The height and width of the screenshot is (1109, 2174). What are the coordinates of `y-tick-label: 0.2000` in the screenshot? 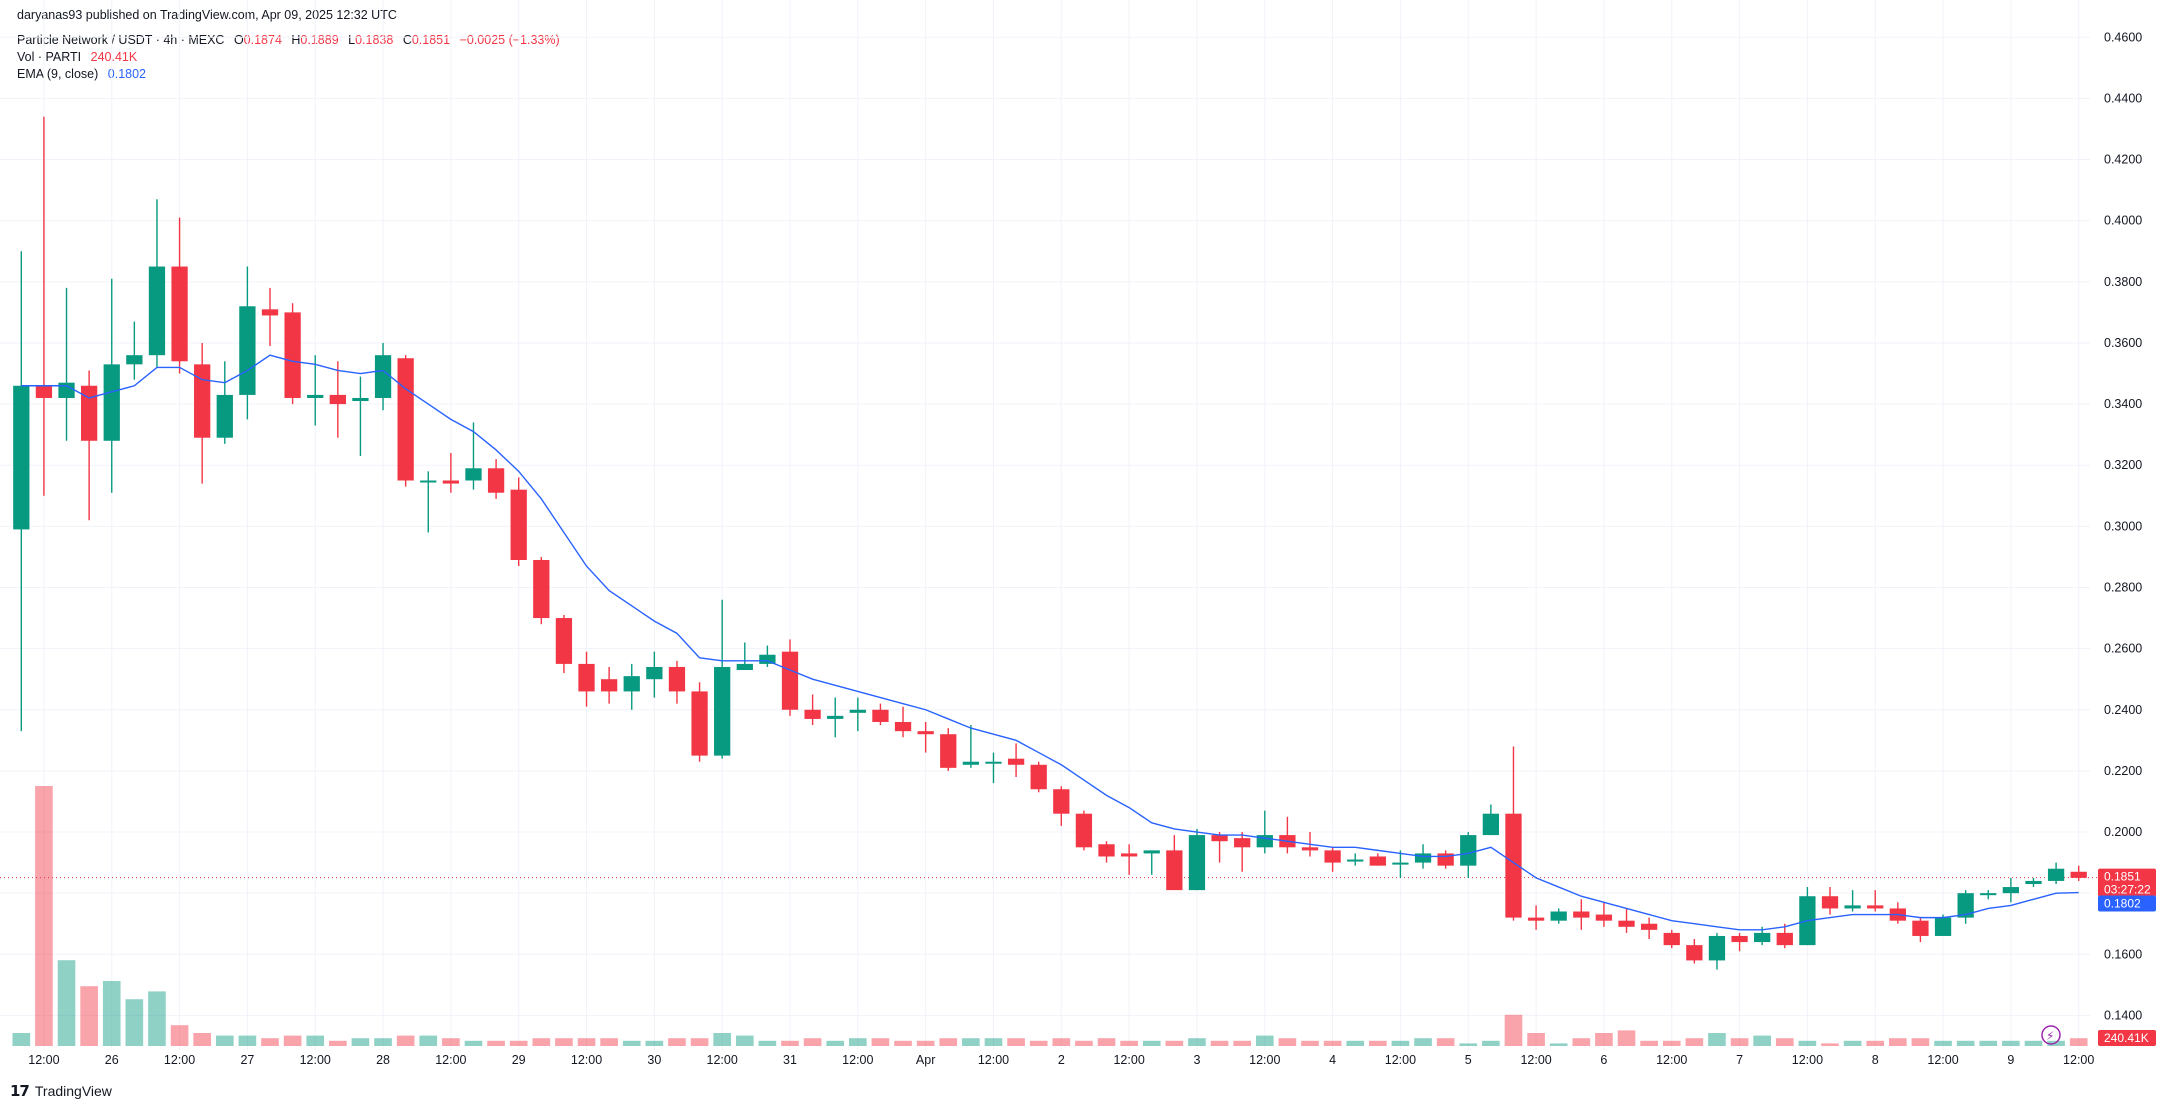 It's located at (2123, 832).